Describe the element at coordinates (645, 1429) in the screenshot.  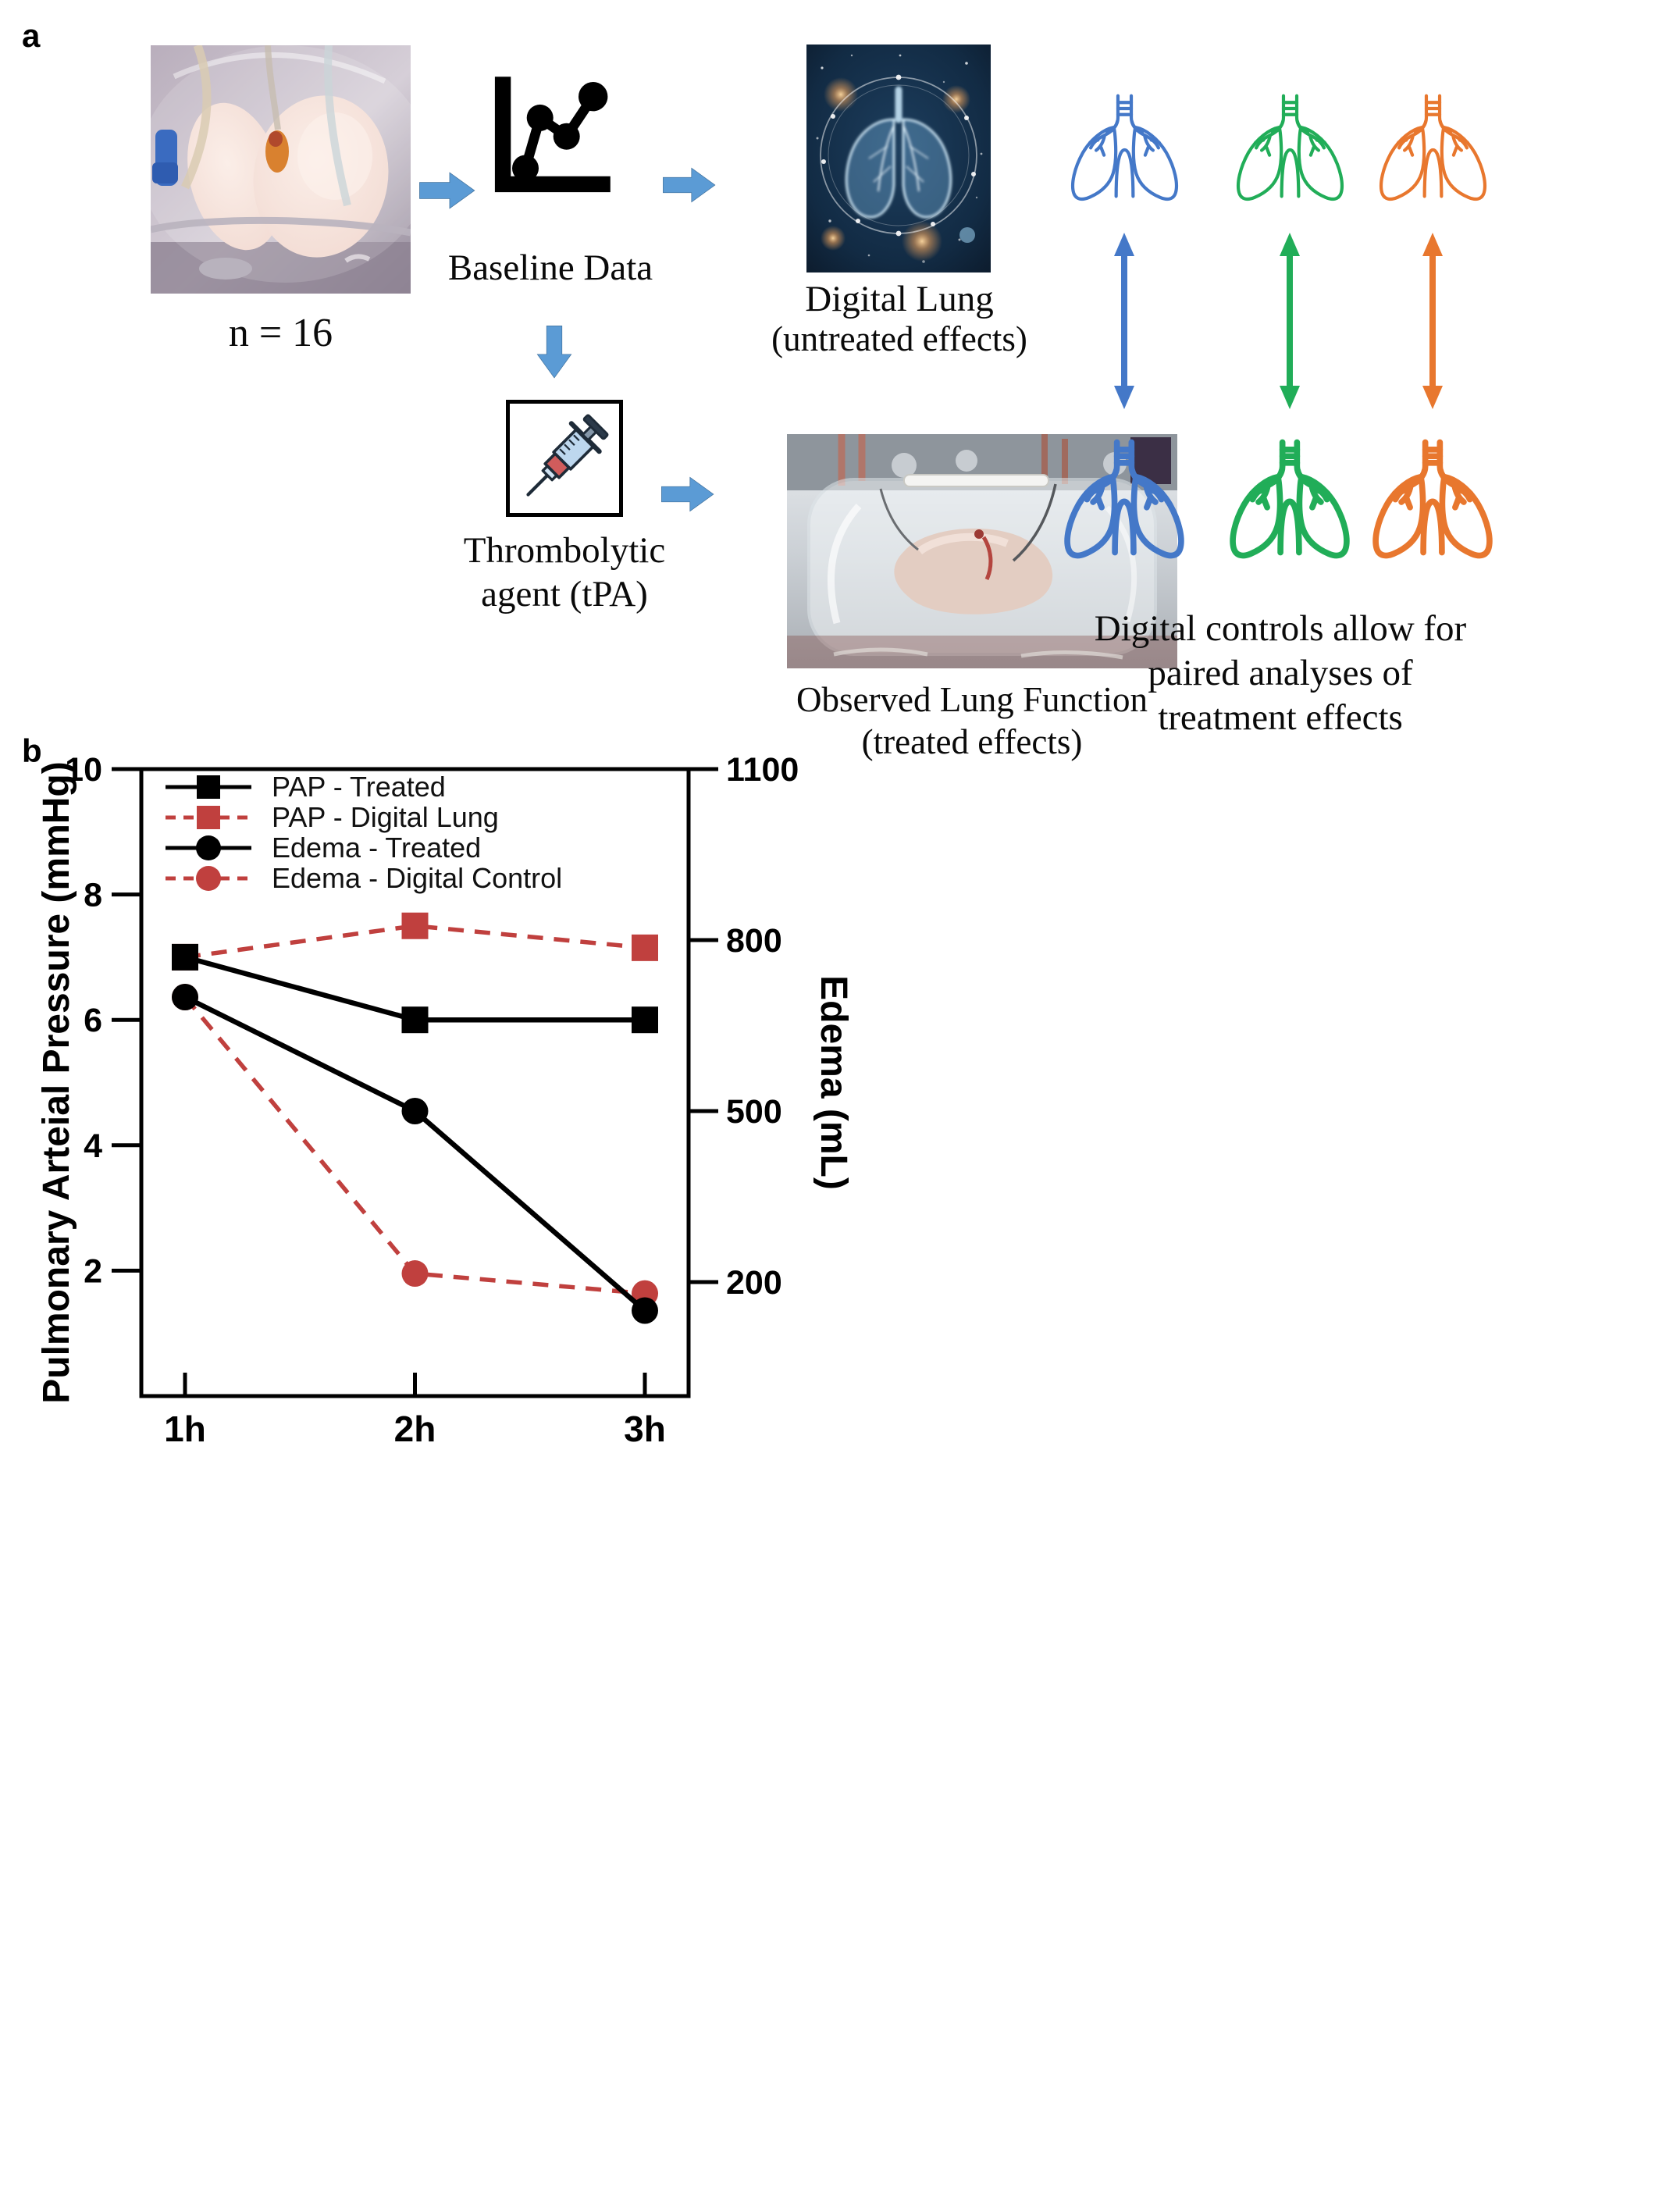
I see `svg-text: 3h` at that location.